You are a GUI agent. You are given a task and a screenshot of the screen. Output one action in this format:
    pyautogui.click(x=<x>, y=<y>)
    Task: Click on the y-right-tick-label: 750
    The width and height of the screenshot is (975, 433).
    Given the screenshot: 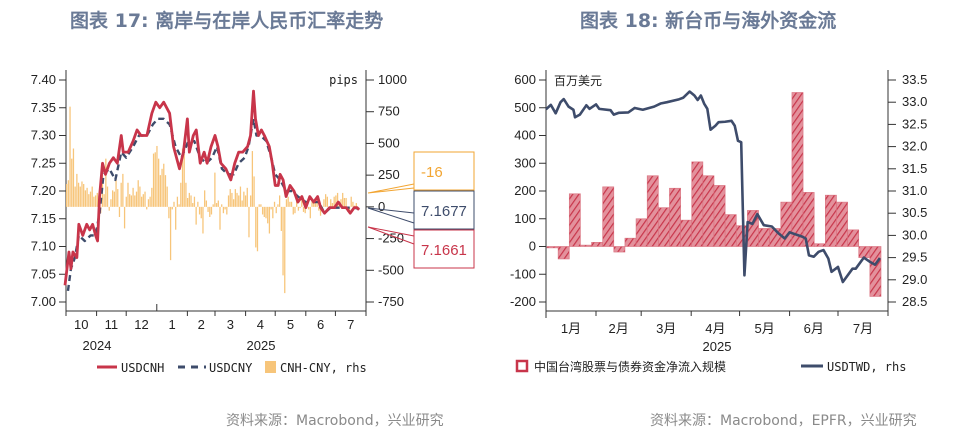 What is the action you would take?
    pyautogui.click(x=389, y=111)
    